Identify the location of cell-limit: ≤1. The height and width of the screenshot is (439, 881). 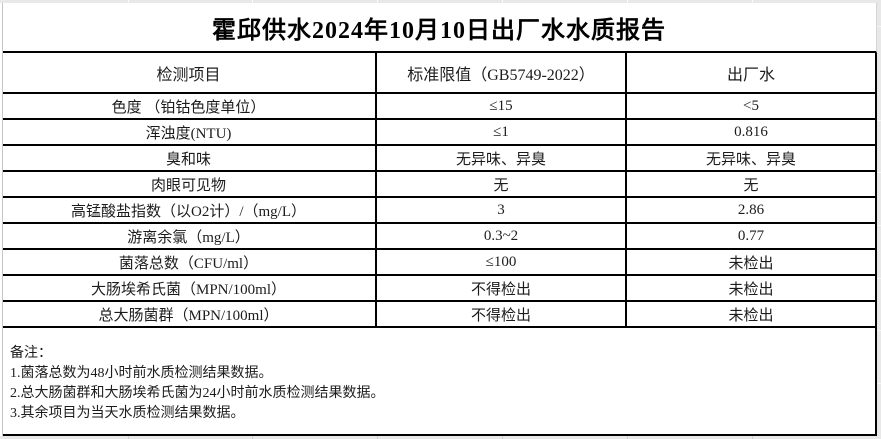
(502, 133).